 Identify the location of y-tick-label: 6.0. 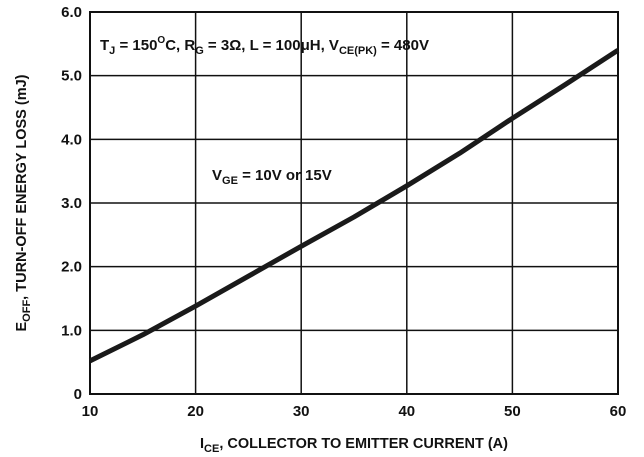
(71, 12).